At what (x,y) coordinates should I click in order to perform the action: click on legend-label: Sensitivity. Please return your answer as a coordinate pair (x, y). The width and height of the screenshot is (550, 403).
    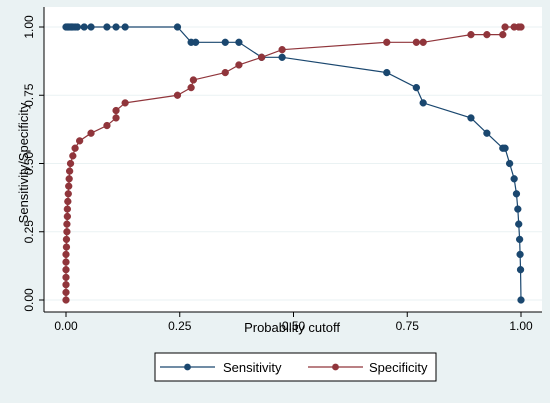
    Looking at the image, I should click on (252, 367).